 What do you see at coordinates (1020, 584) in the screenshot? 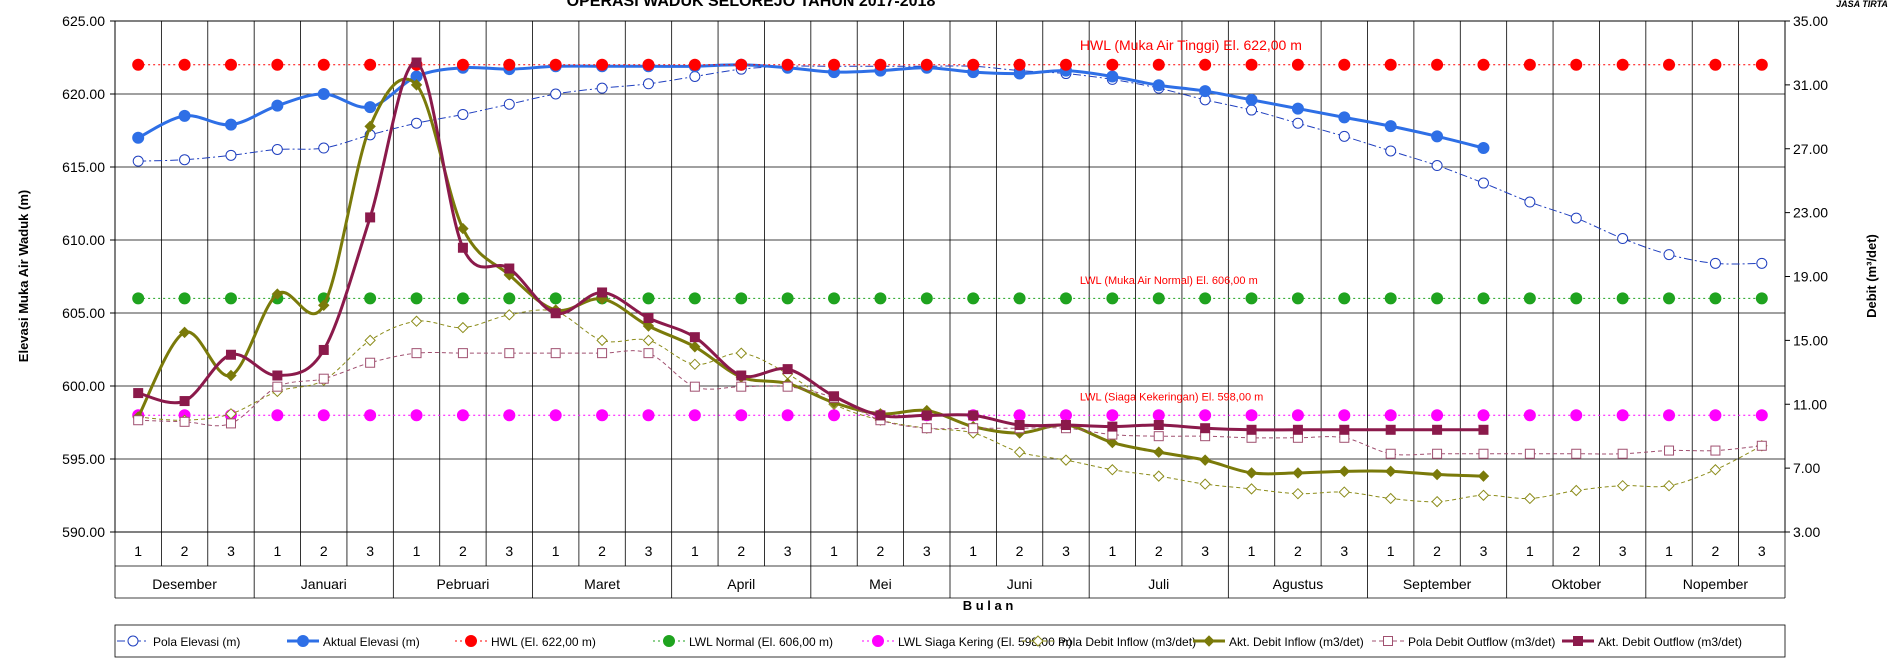
I see `x-month-label: Juni` at bounding box center [1020, 584].